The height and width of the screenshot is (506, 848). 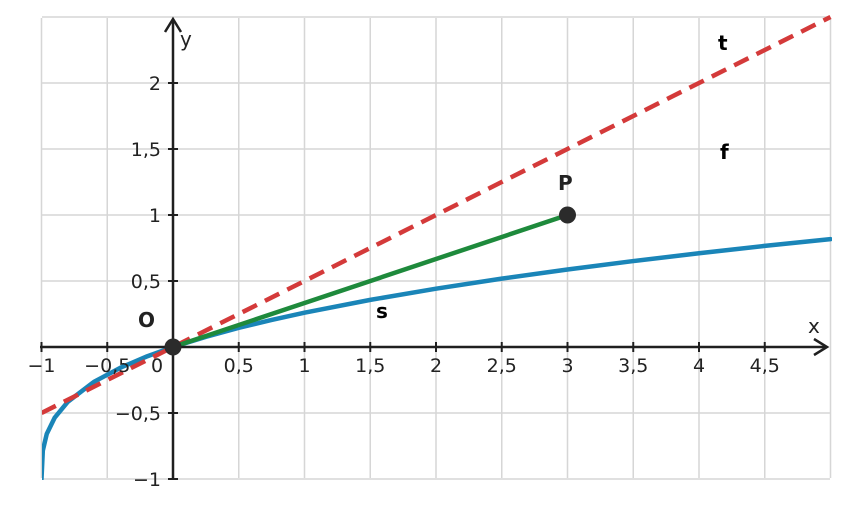 I want to click on x-tick-label: 3,5, so click(x=633, y=366).